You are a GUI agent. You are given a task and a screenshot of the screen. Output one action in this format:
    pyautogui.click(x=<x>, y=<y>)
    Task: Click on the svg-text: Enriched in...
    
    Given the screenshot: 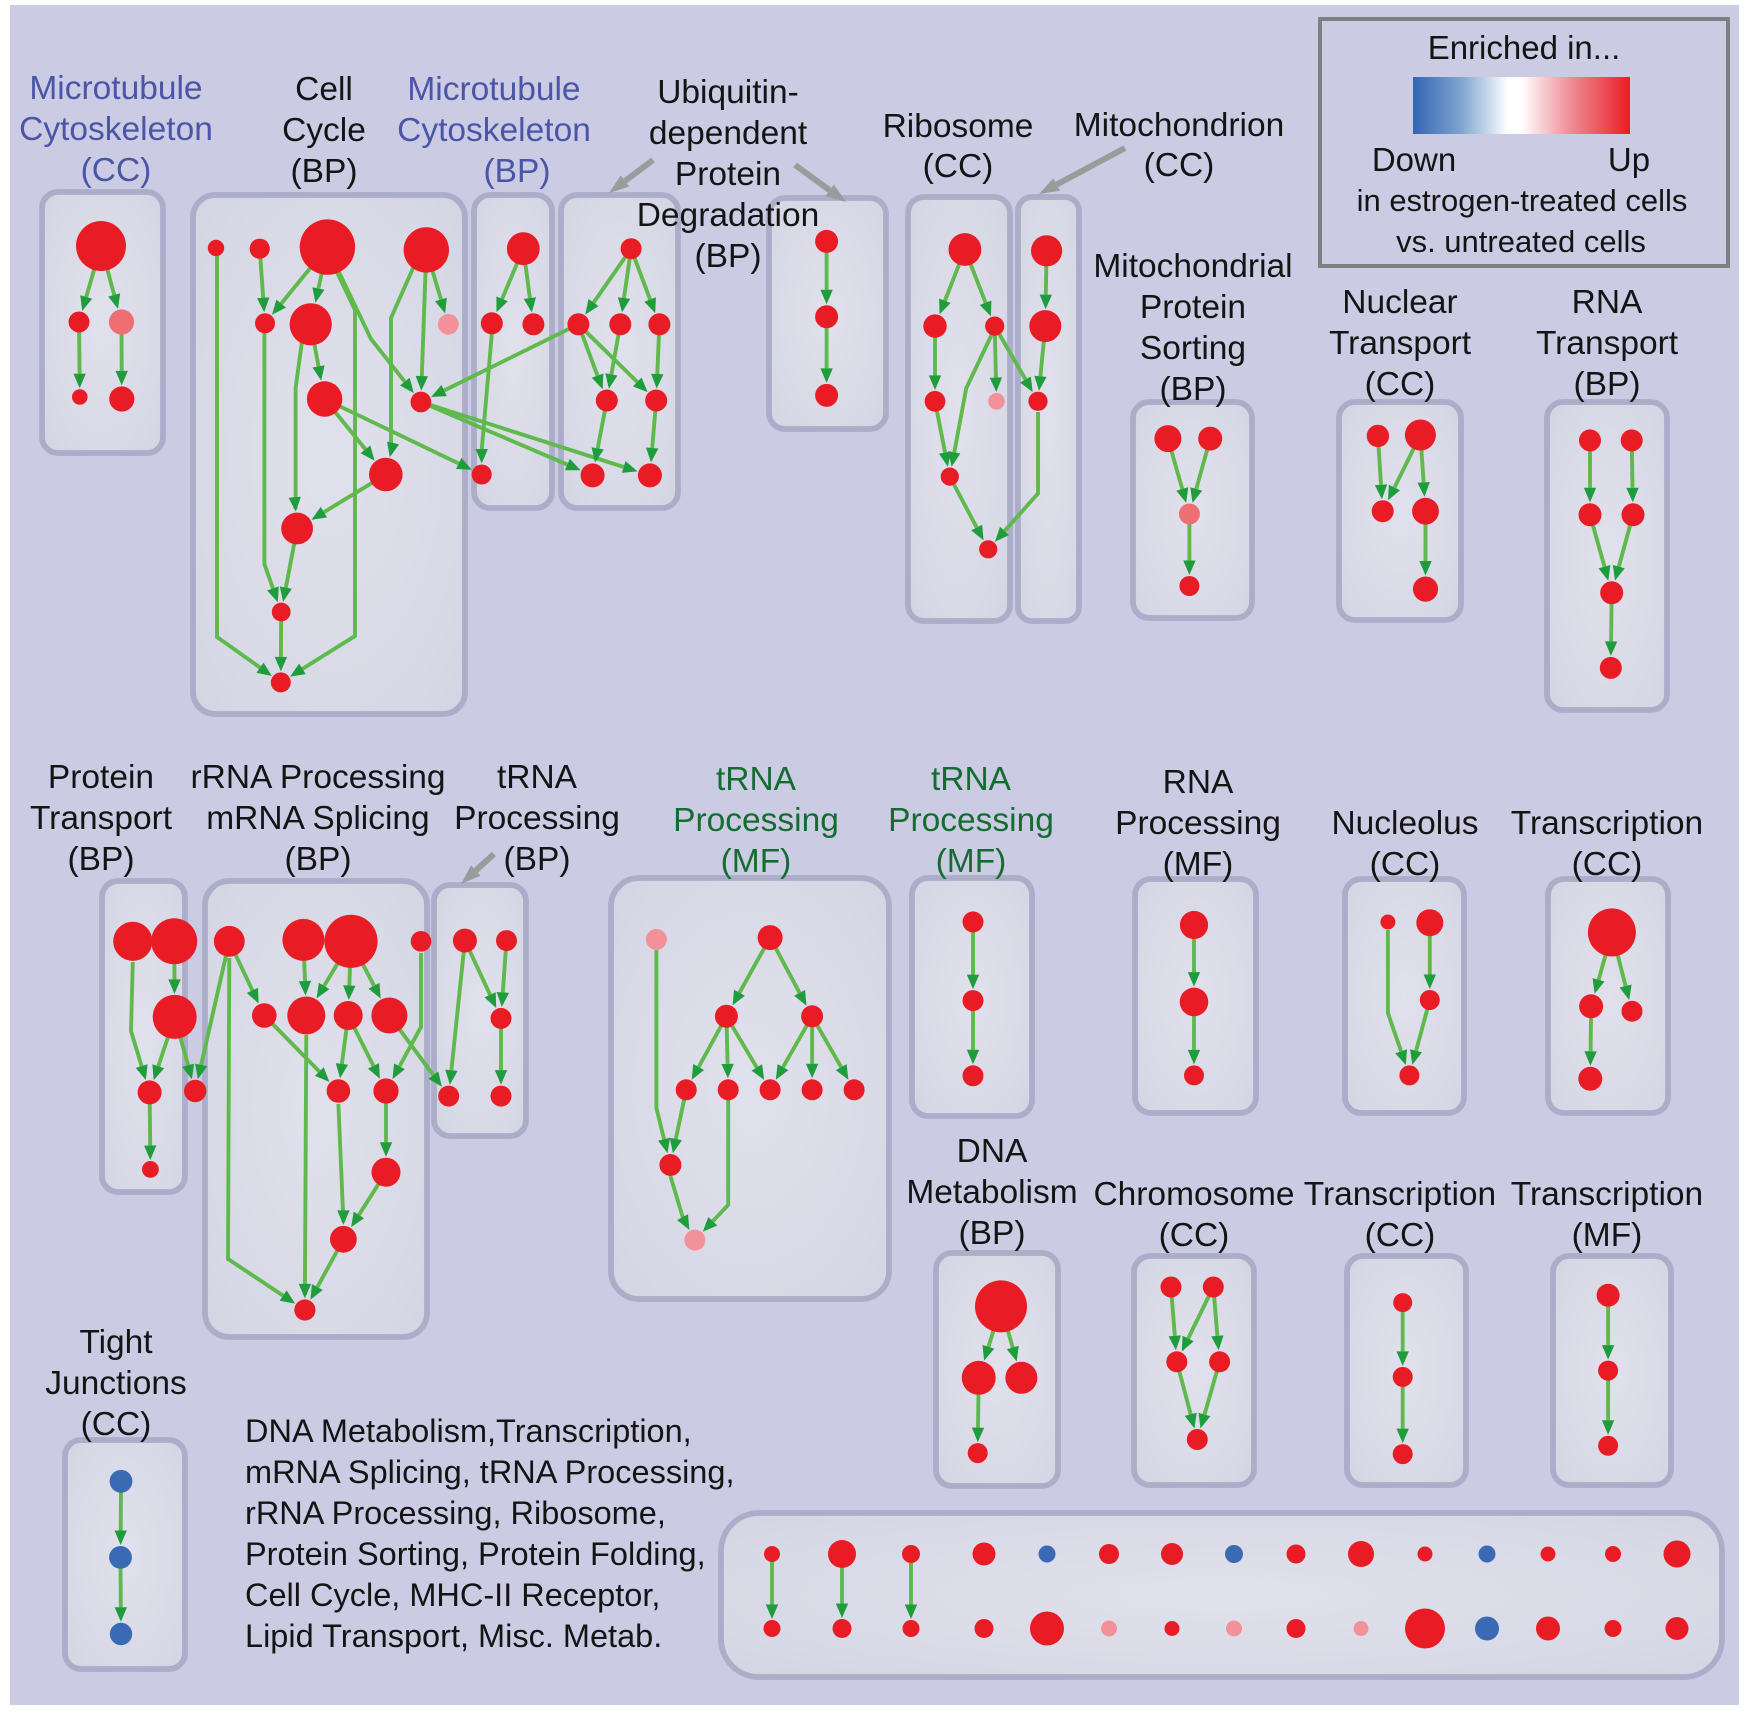 What is the action you would take?
    pyautogui.click(x=1524, y=47)
    